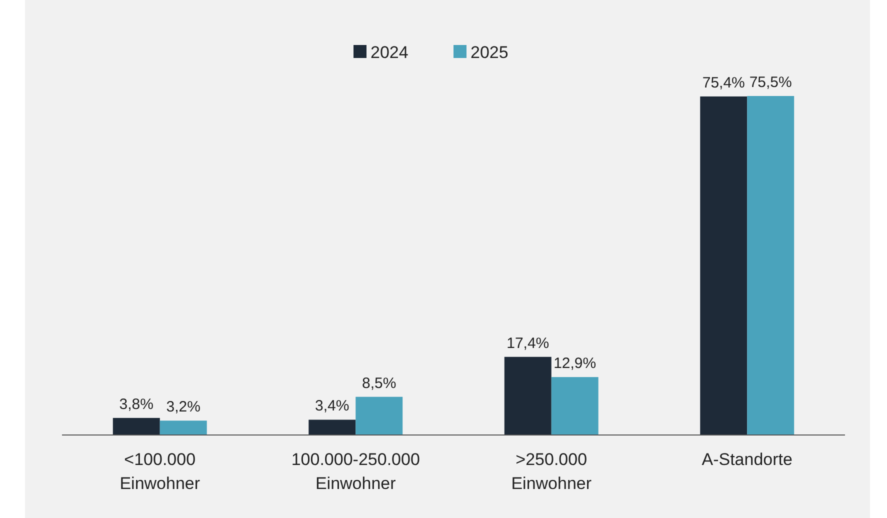  Describe the element at coordinates (183, 407) in the screenshot. I see `data-label: 3,2%` at that location.